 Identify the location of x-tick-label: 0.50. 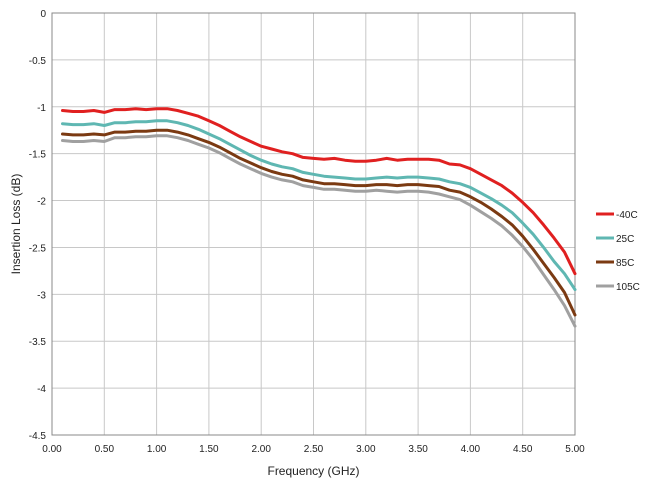
(105, 449).